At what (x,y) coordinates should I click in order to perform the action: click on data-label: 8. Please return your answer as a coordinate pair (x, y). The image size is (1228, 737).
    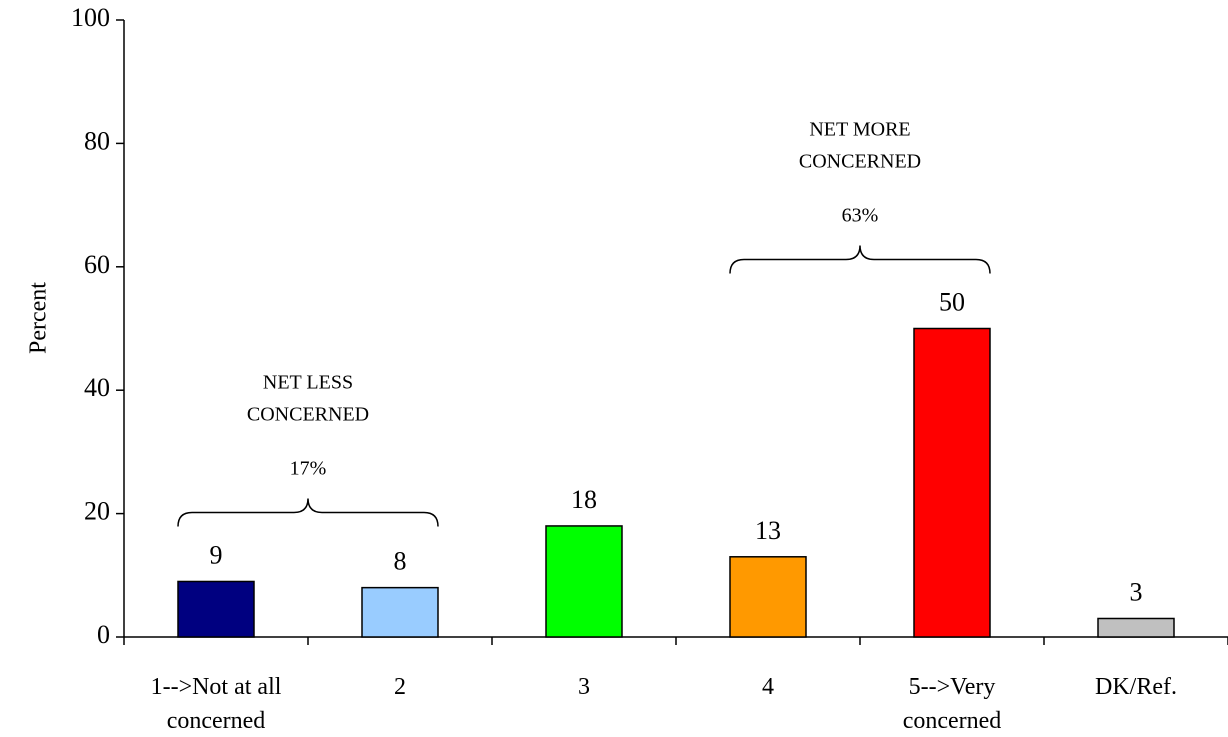
    Looking at the image, I should click on (400, 561).